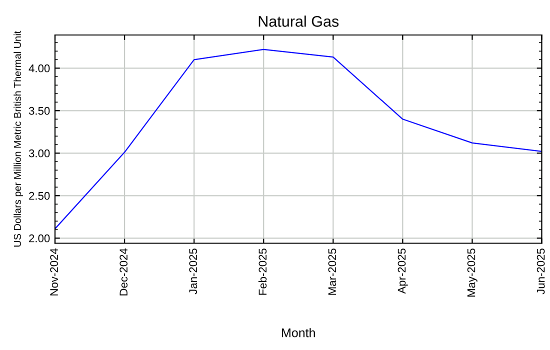  Describe the element at coordinates (18, 138) in the screenshot. I see `y-axis-title: US Dollars per Million Metric British Thermal Unit` at that location.